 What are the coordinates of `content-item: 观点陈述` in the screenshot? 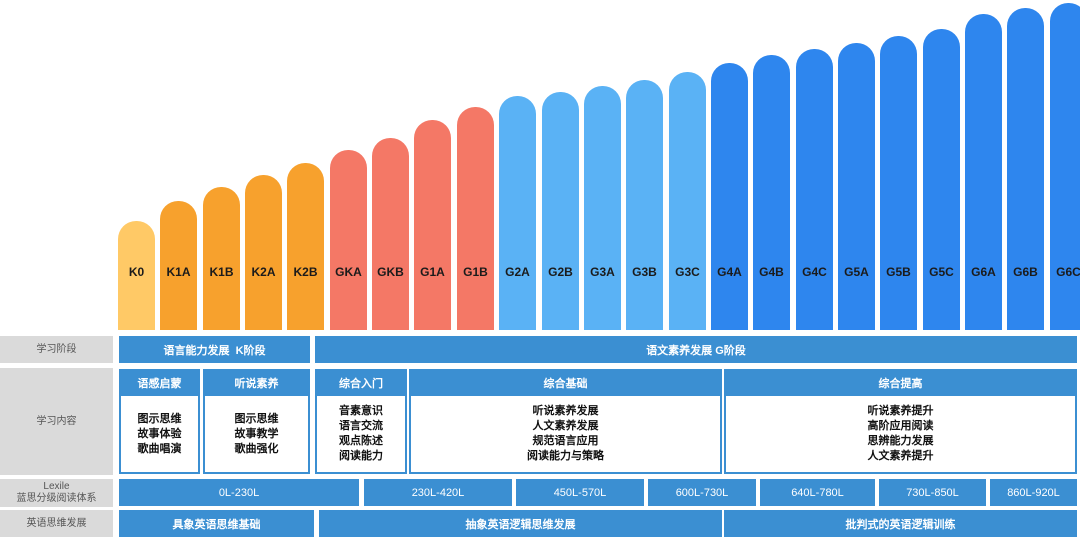 It's located at (361, 441).